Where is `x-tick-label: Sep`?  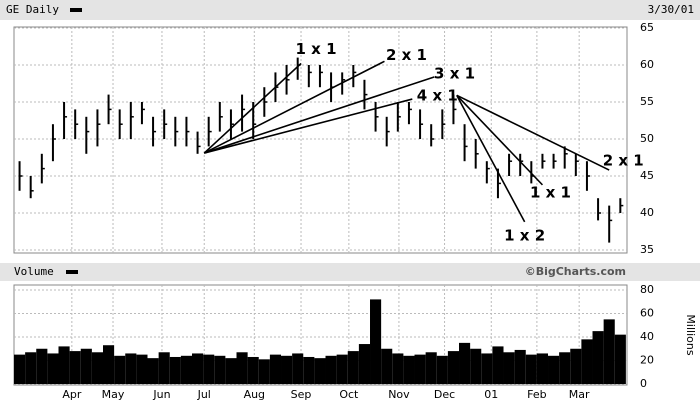
x-tick-label: Sep is located at coordinates (301, 394).